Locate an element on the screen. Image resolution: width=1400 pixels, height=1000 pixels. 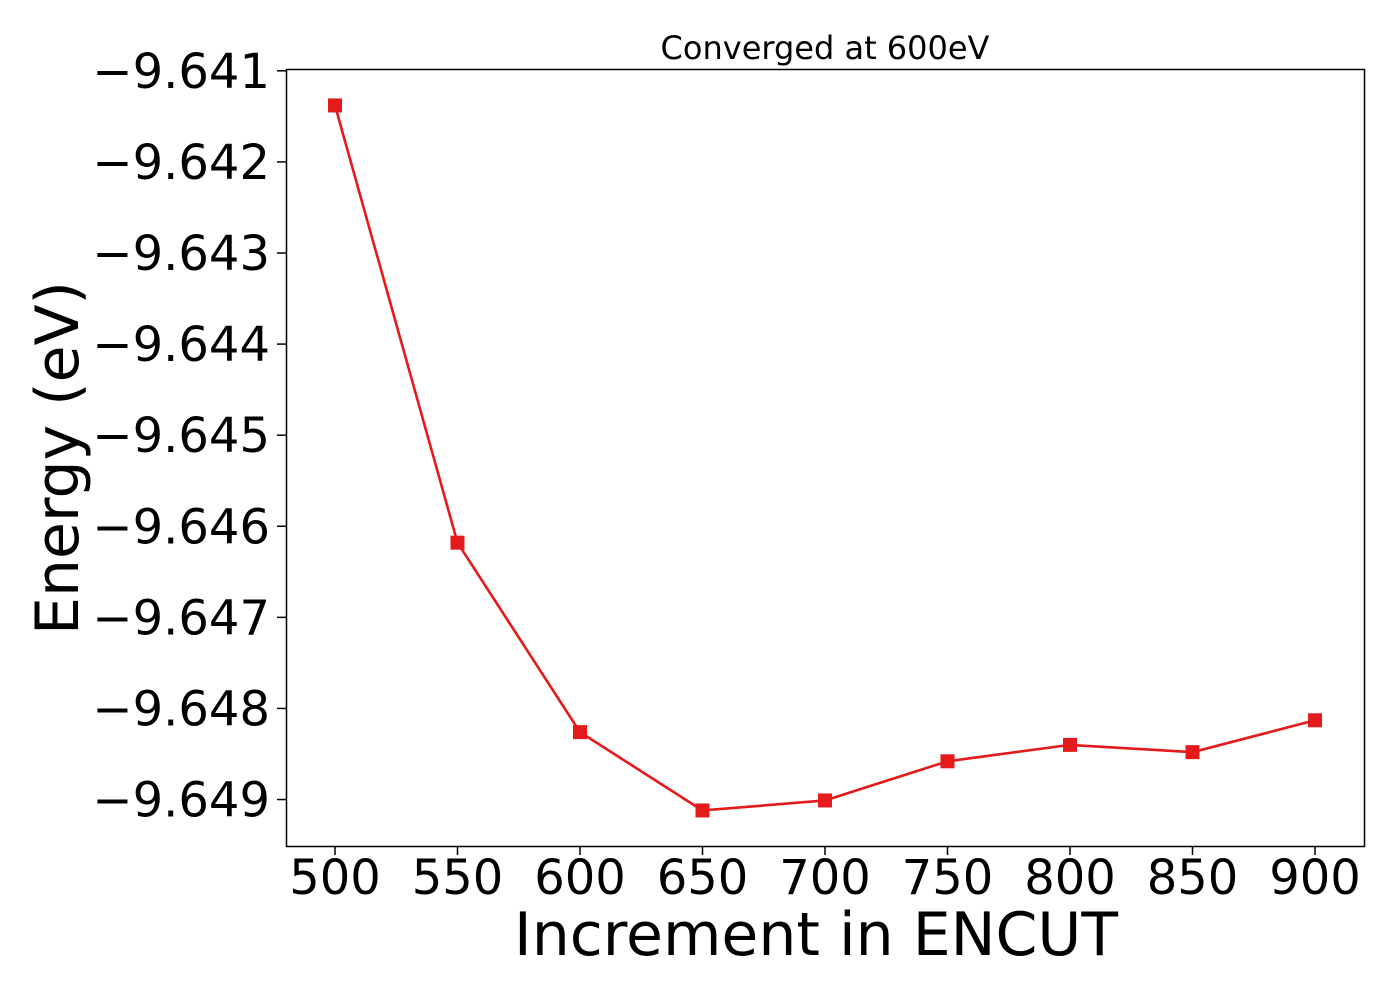
y-tick-label: −9.644 is located at coordinates (181, 345).